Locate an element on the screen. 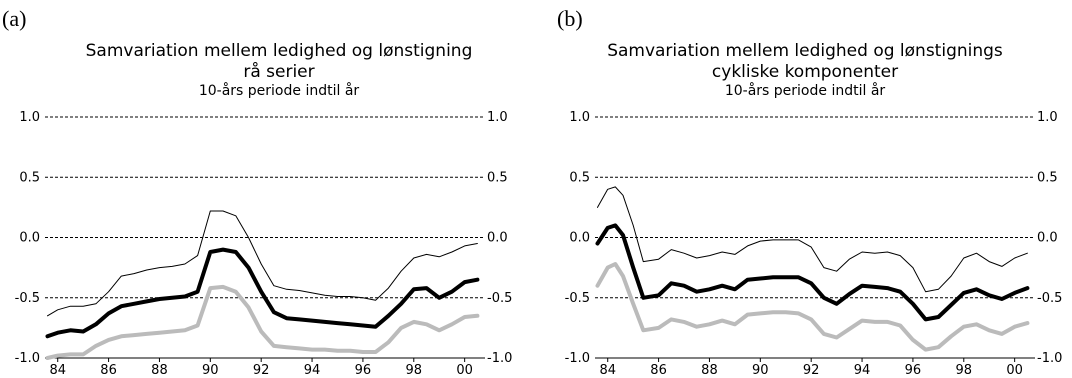 Image resolution: width=1072 pixels, height=378 pixels. chart-title-line-2: rå serier is located at coordinates (278, 71).